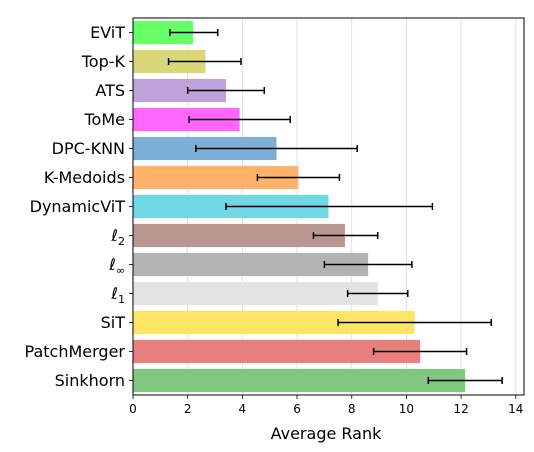  What do you see at coordinates (255, 293) in the screenshot?
I see `bar-l1` at bounding box center [255, 293].